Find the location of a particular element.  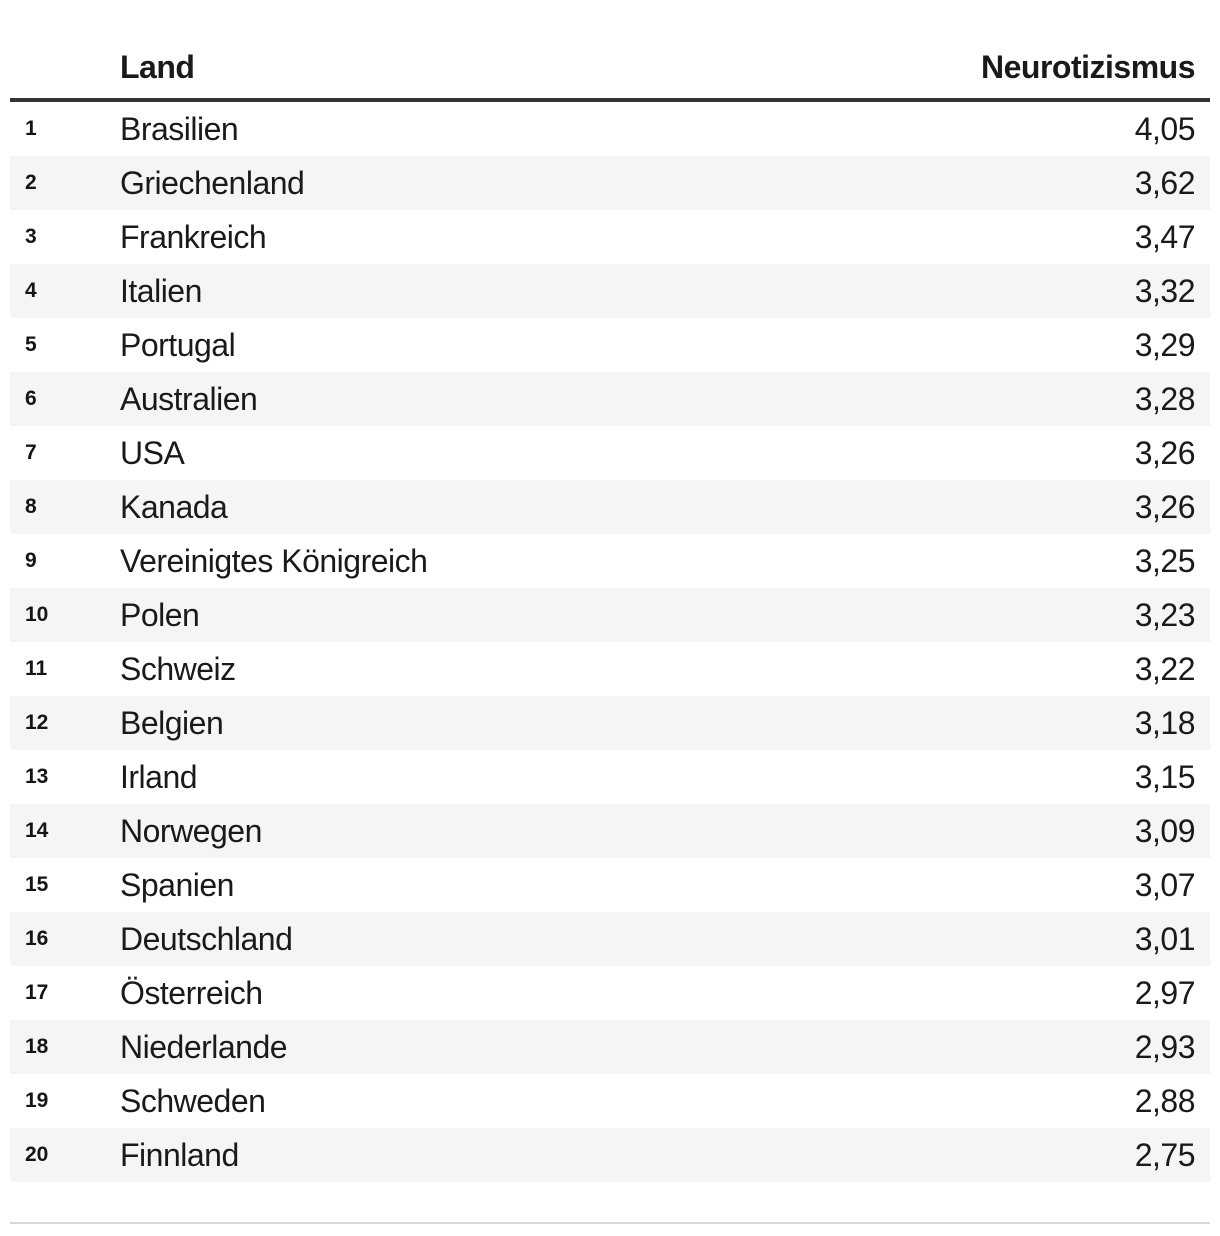

row-country: Finnland is located at coordinates (179, 1154).